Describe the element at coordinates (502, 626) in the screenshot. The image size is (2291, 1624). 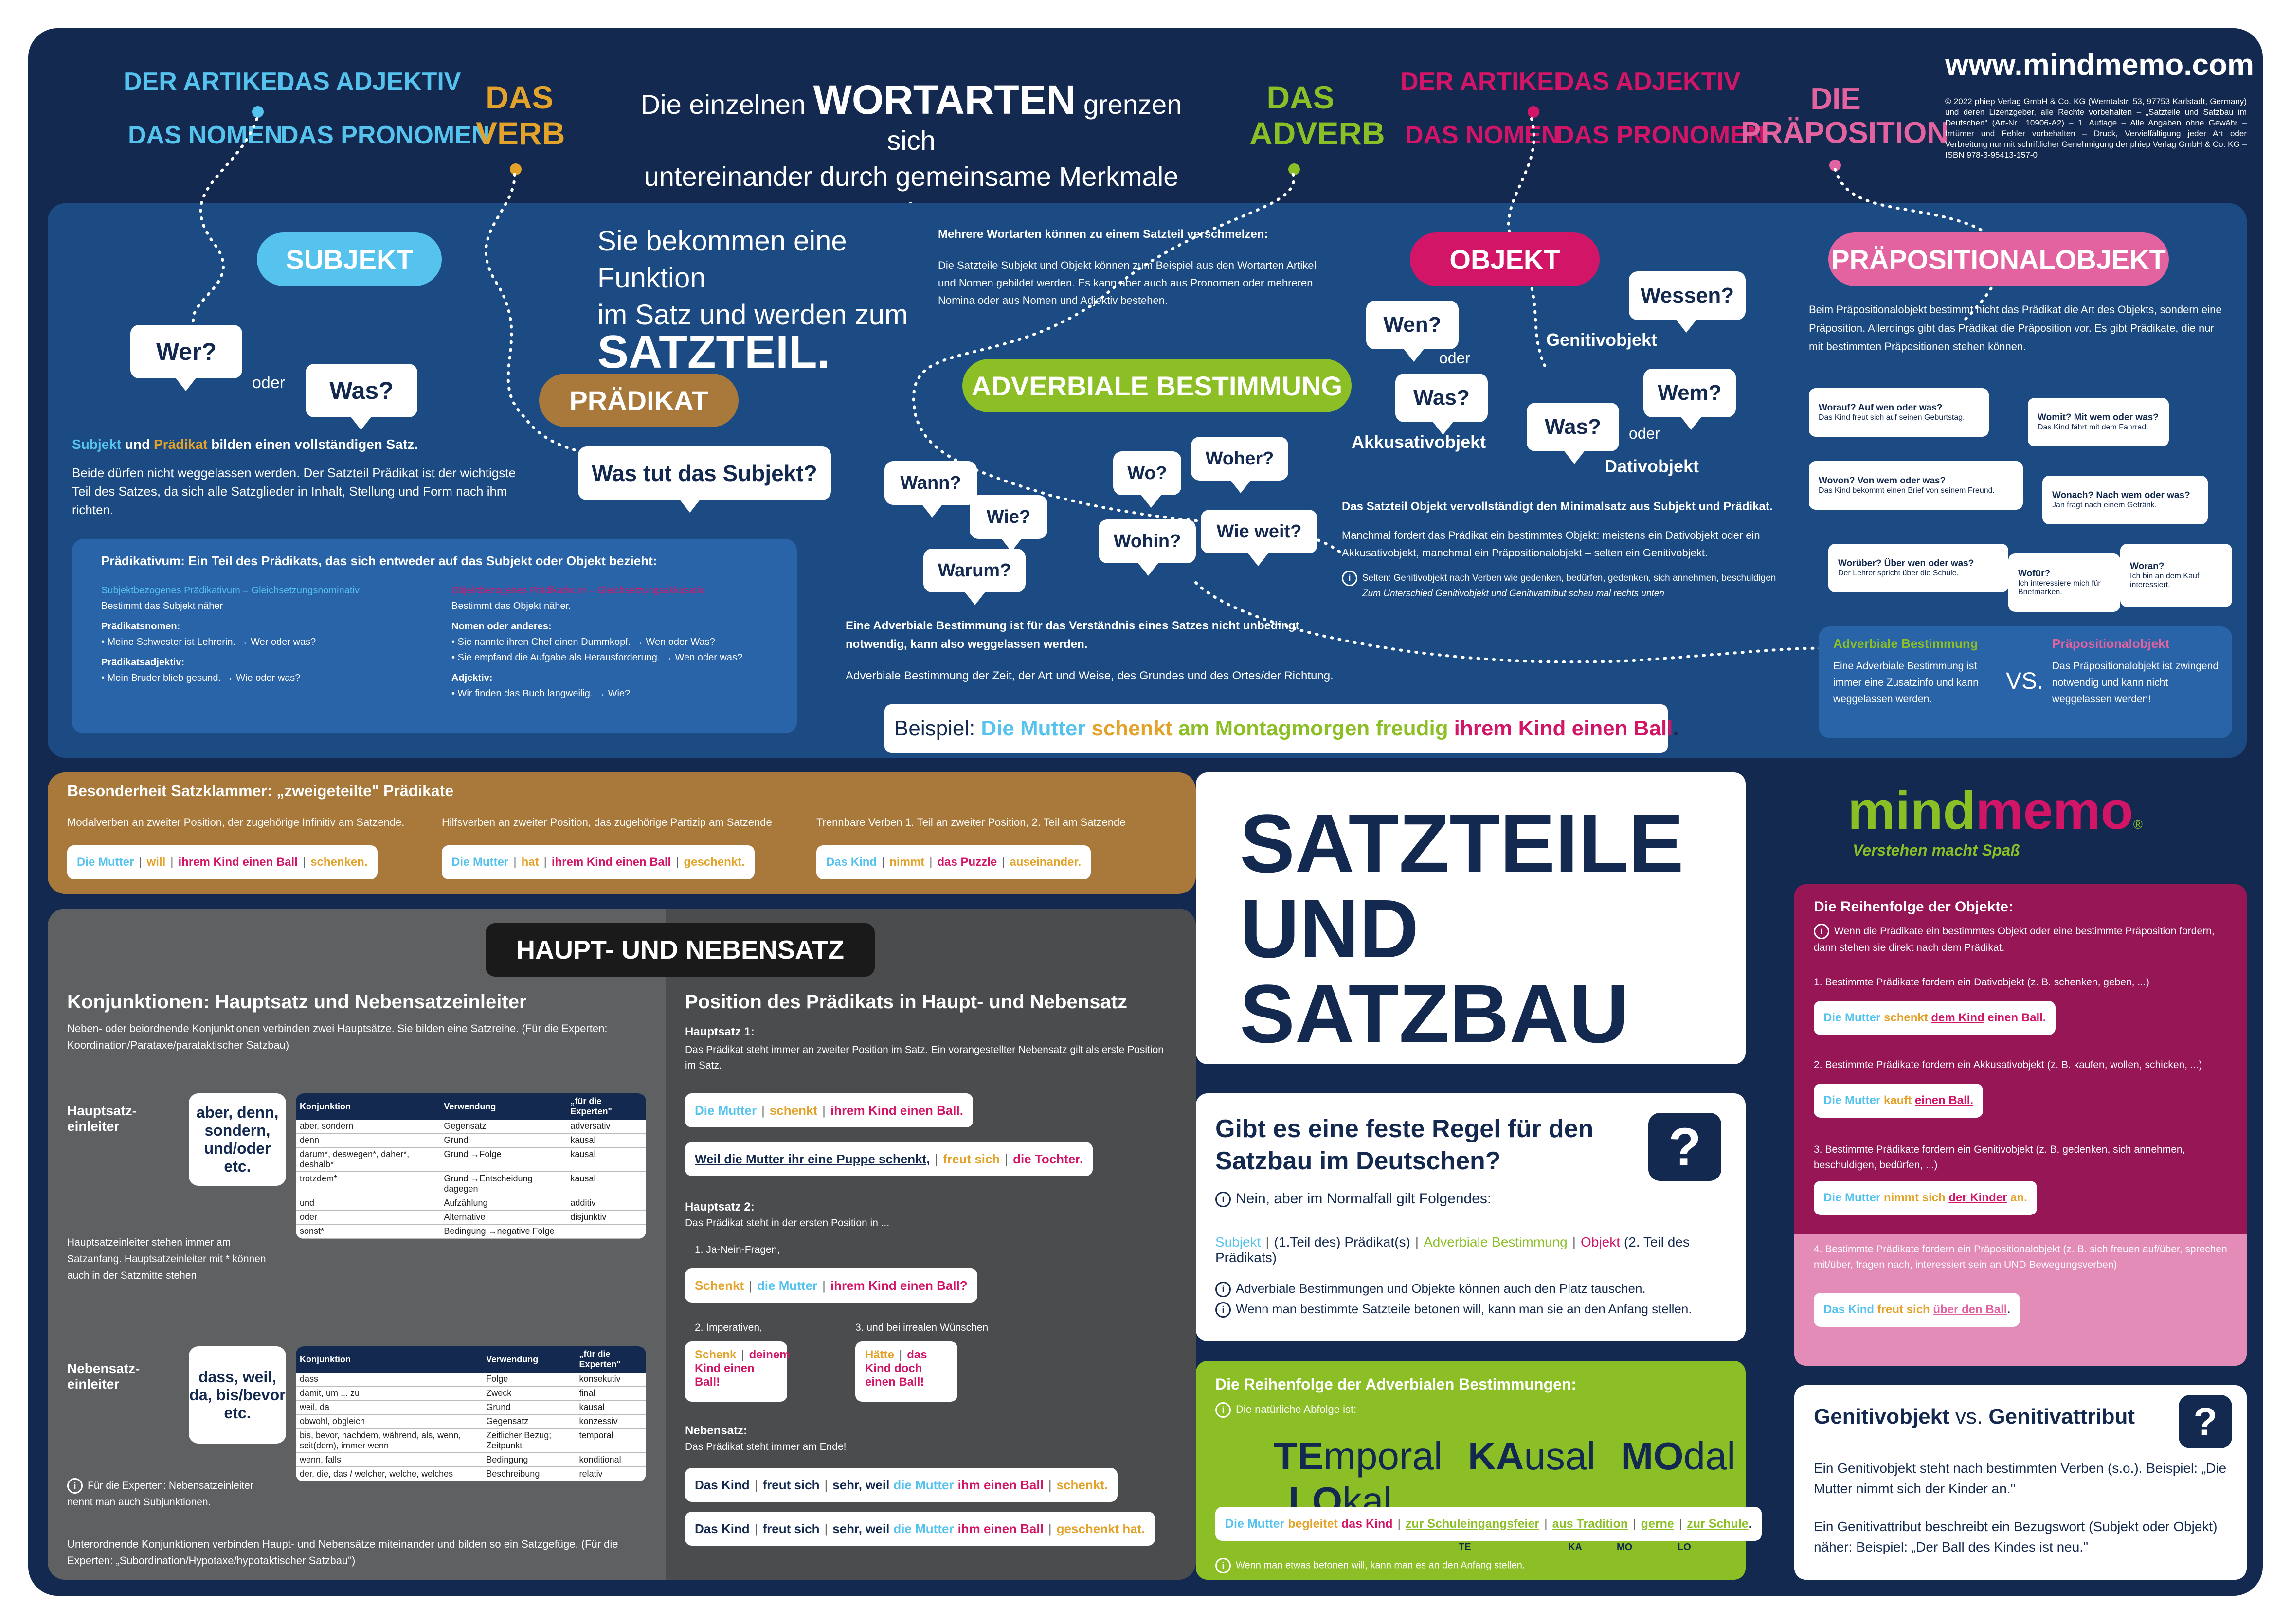
I see `pv-right-3: Nomen oder anderes:` at that location.